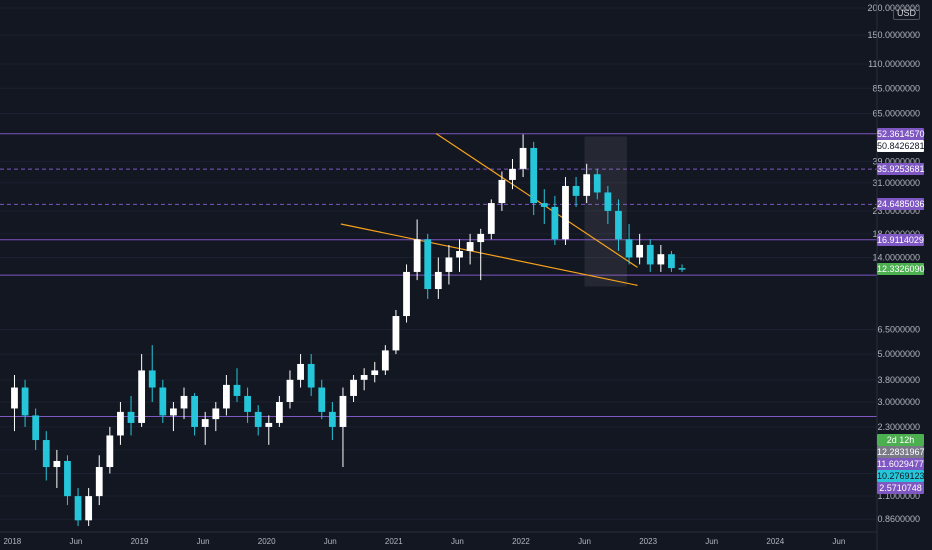  I want to click on y-tick-label: 110.0000000, so click(894, 64).